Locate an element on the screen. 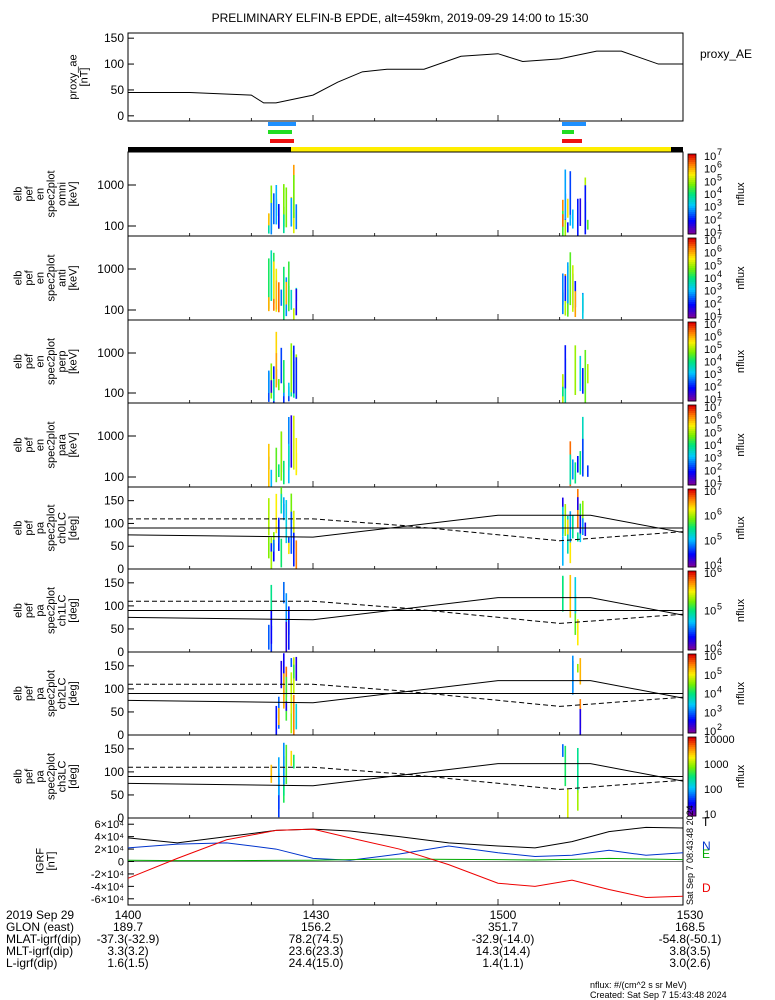 The image size is (775, 1000). panel-7-ylabel-line: pa is located at coordinates (41, 693).